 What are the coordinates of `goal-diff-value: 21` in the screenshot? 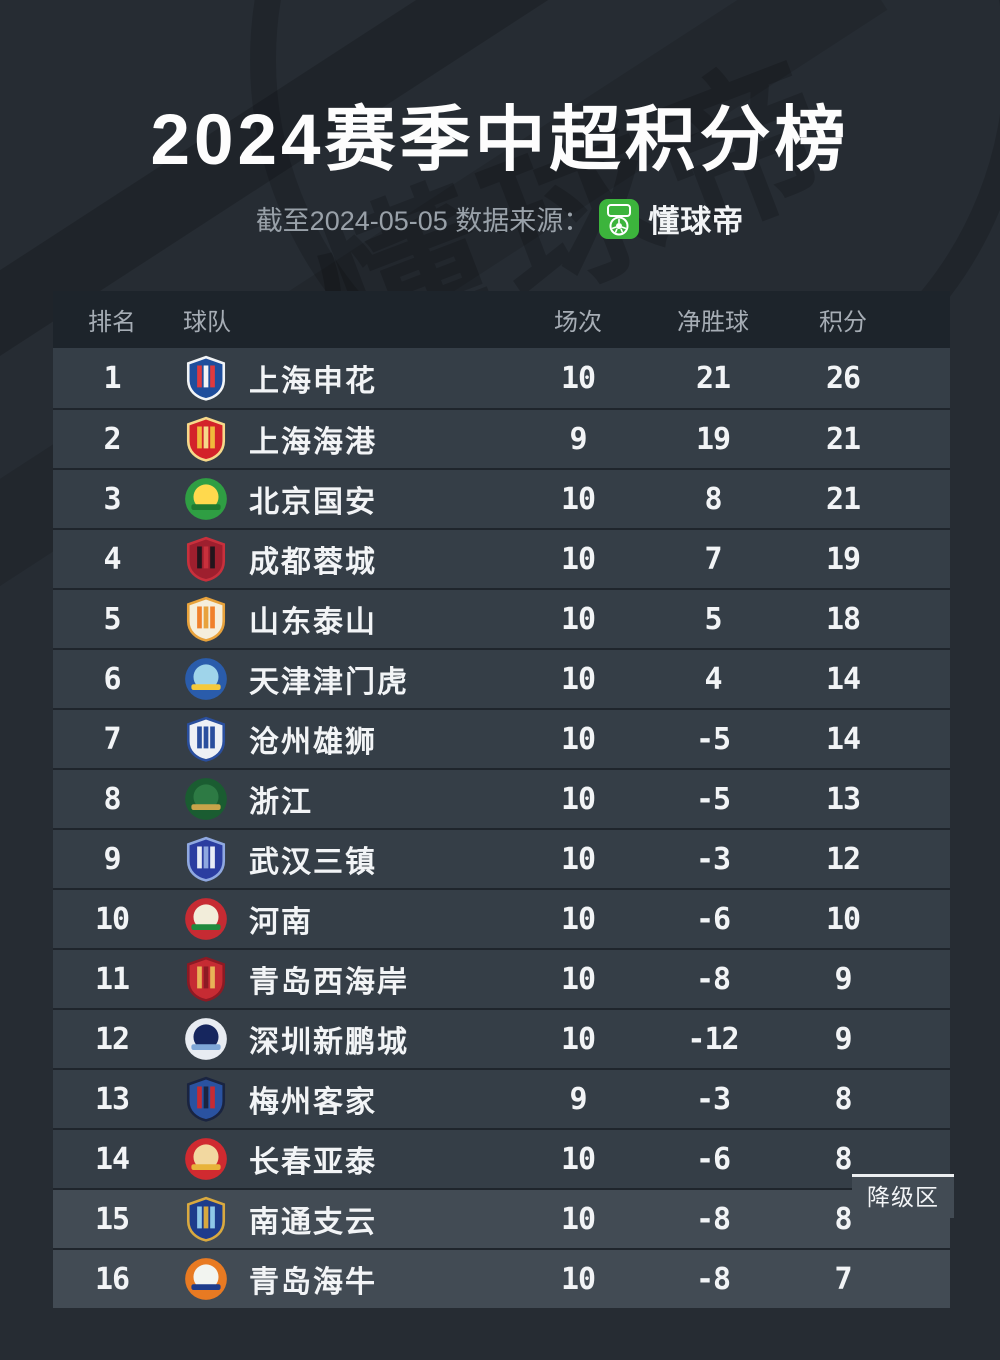 It's located at (713, 378).